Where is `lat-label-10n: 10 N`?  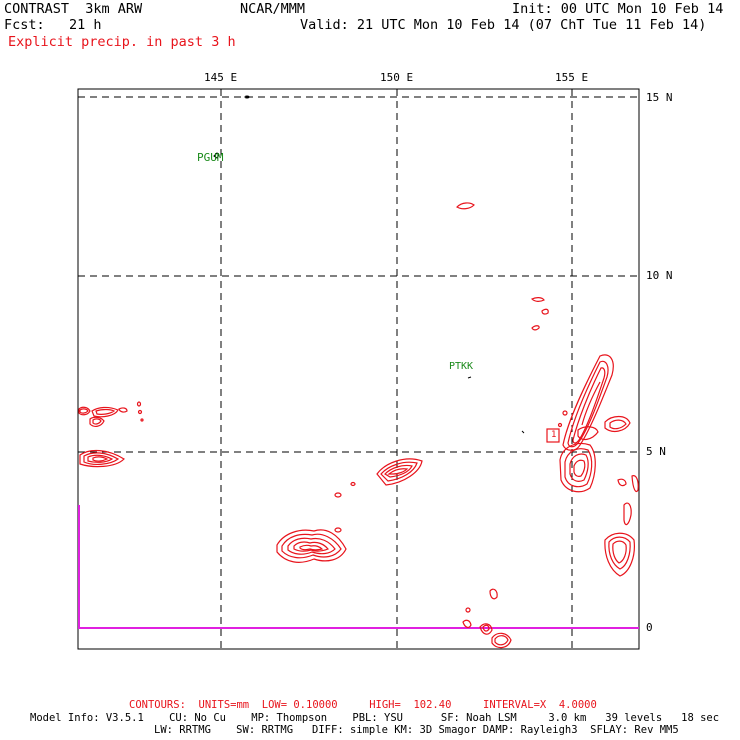
lat-label-10n: 10 N is located at coordinates (659, 275).